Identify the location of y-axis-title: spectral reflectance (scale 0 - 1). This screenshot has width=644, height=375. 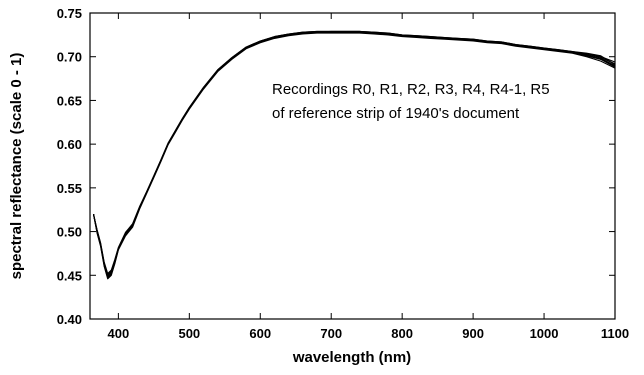
(16, 166).